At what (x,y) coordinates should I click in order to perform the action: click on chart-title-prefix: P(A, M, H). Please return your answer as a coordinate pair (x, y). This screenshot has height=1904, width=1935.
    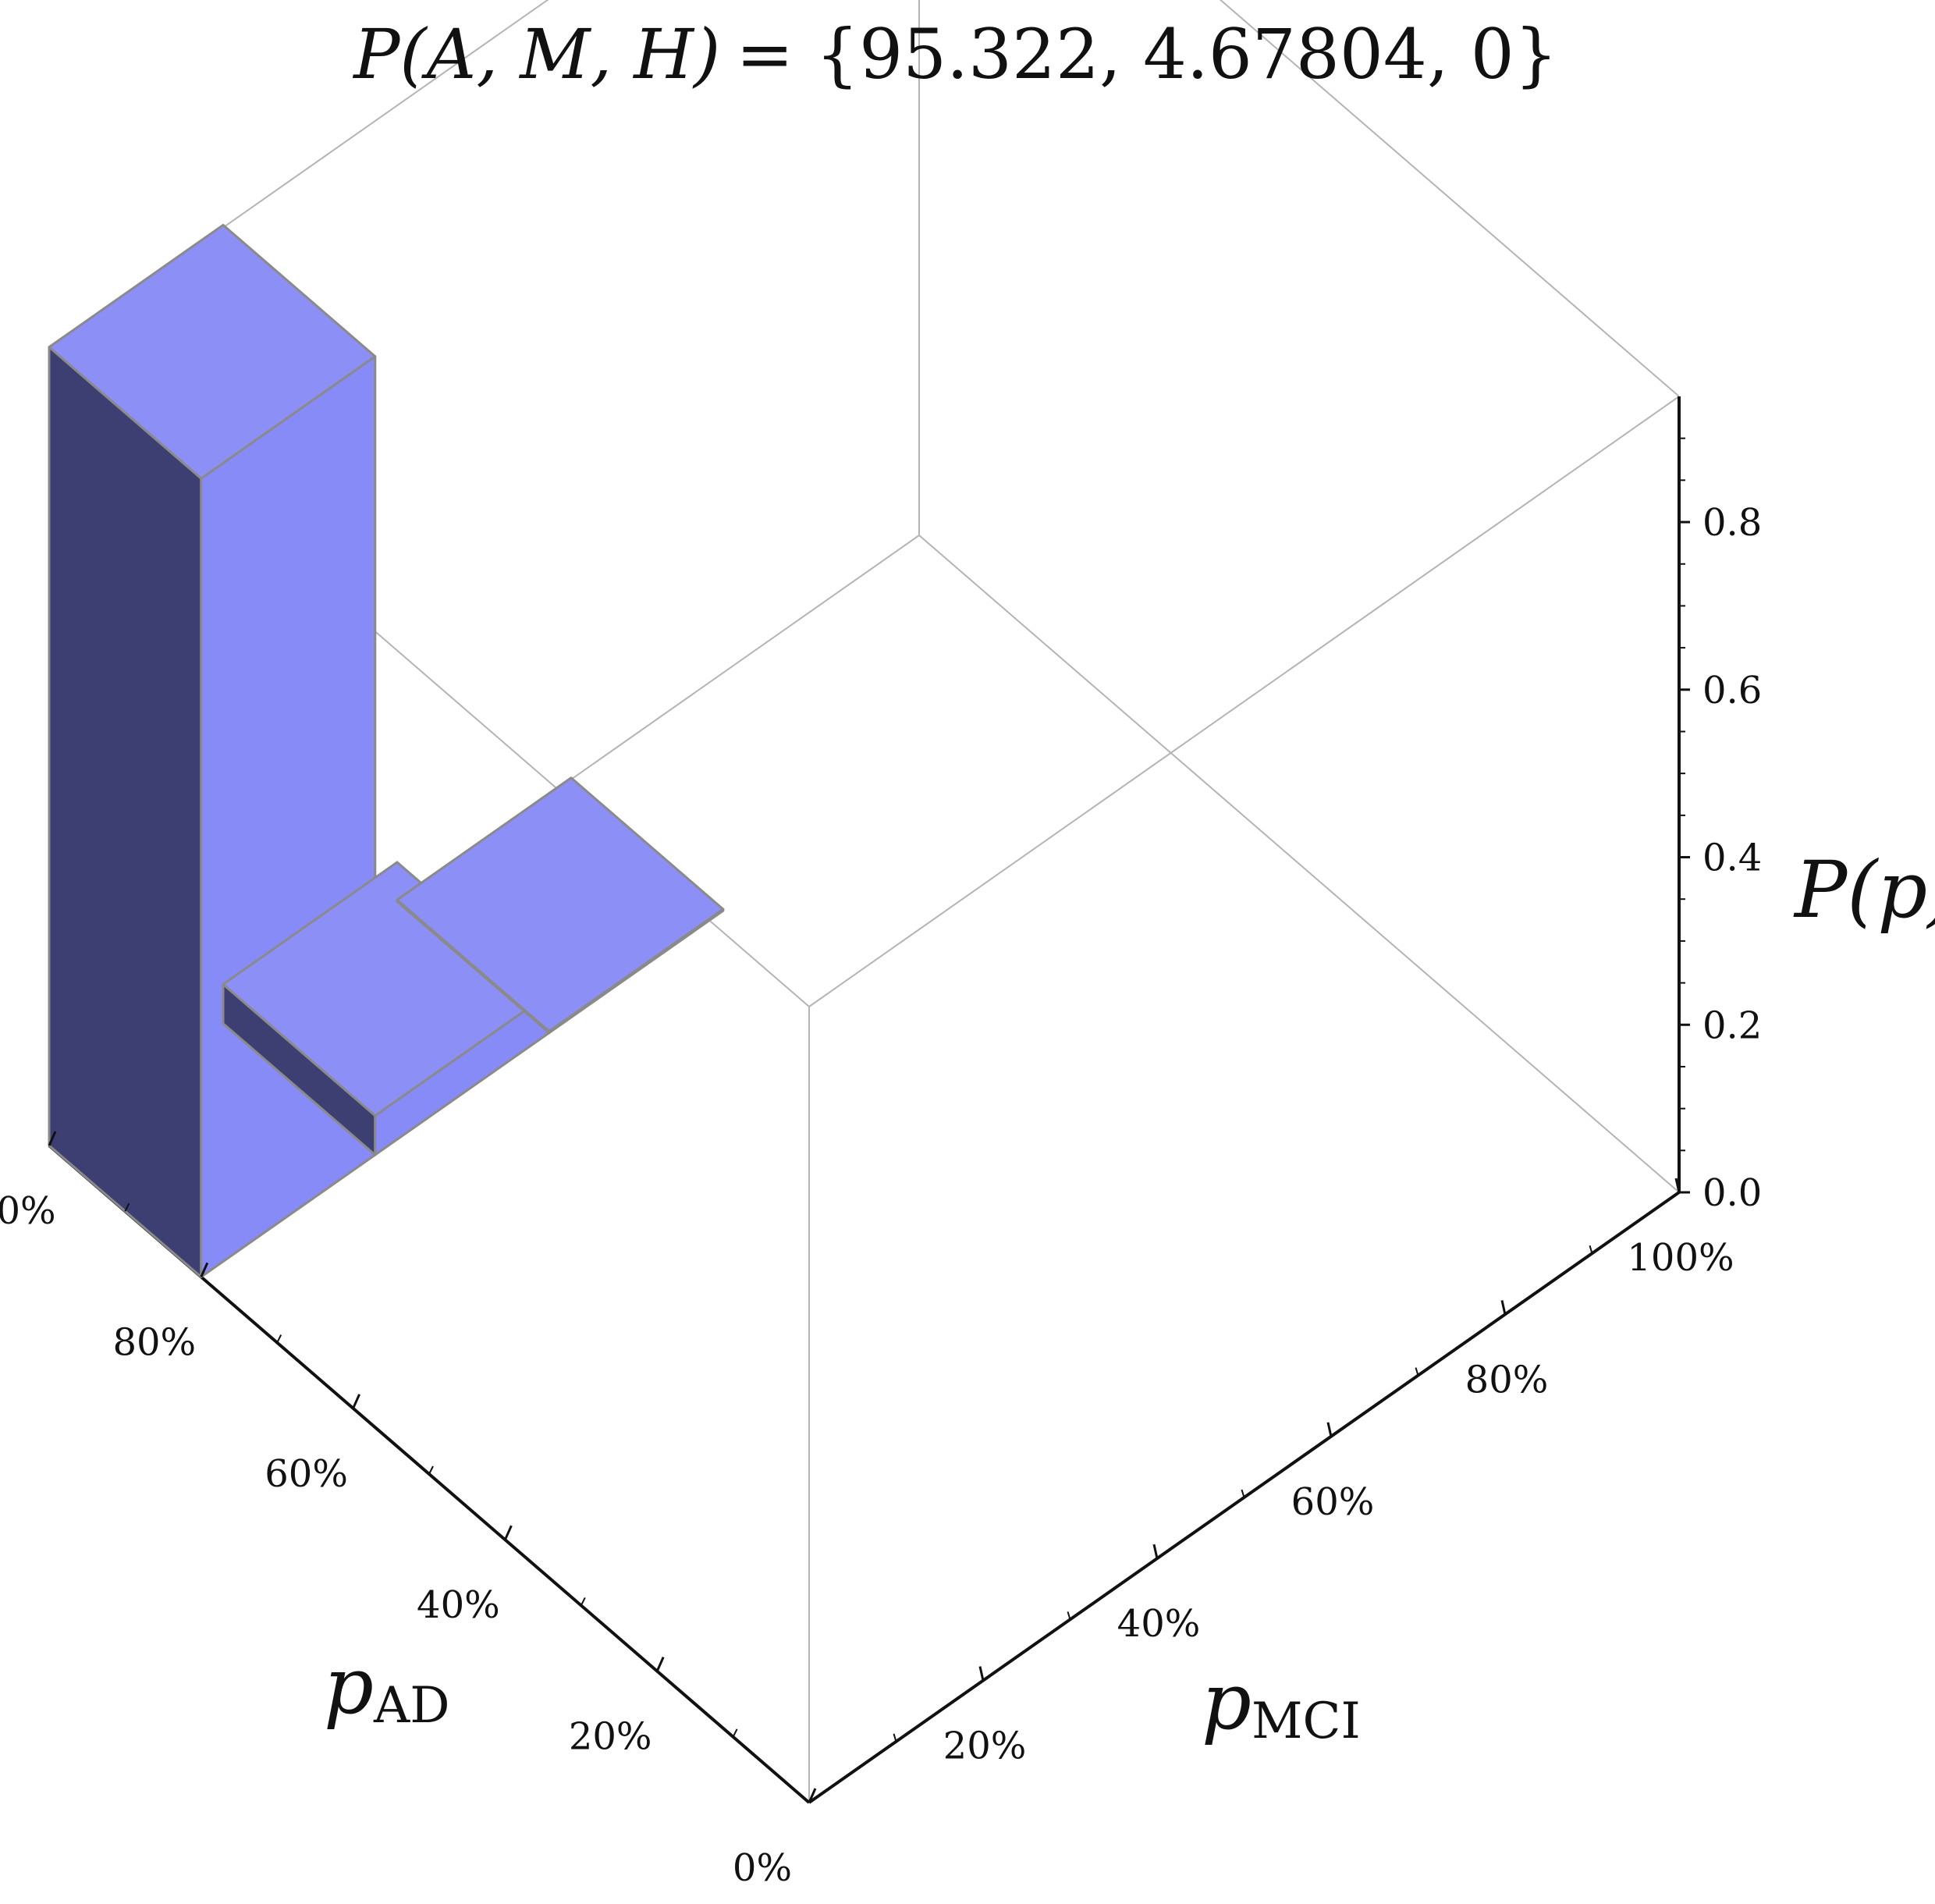
    Looking at the image, I should click on (536, 54).